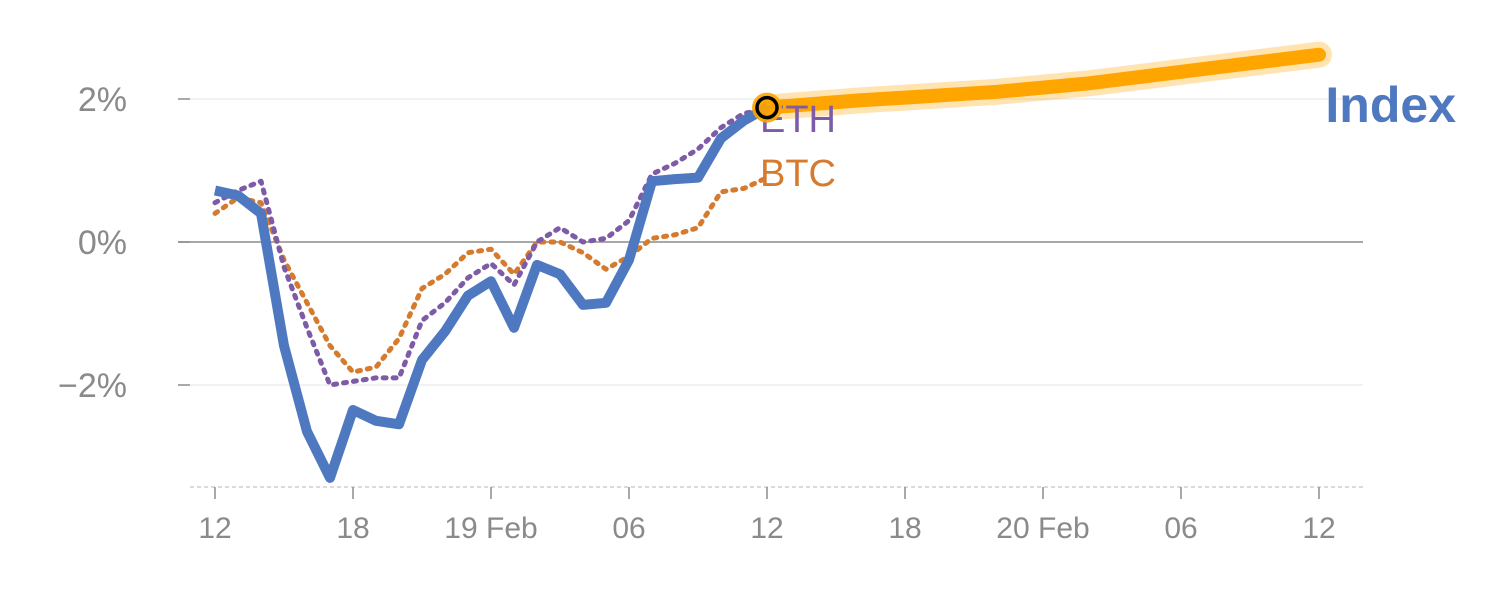 This screenshot has width=1500, height=600. Describe the element at coordinates (1043, 81) in the screenshot. I see `forecast-line` at that location.